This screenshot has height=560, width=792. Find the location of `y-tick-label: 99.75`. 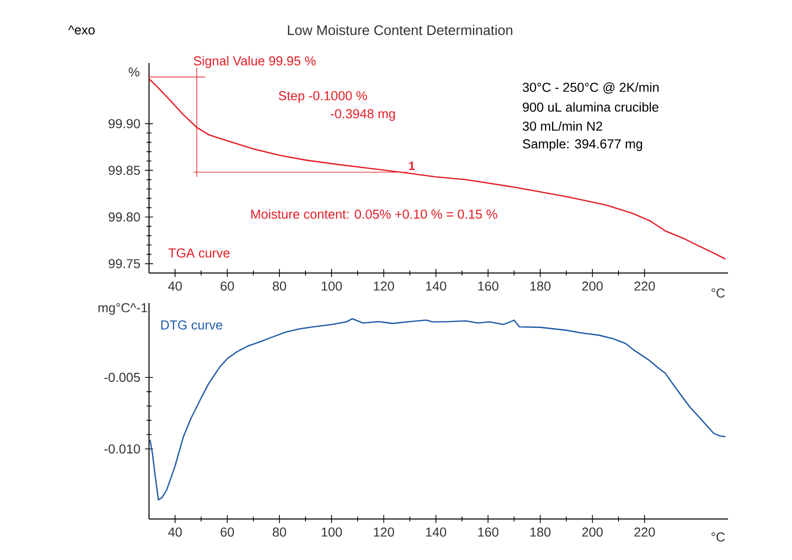

y-tick-label: 99.75 is located at coordinates (124, 263).